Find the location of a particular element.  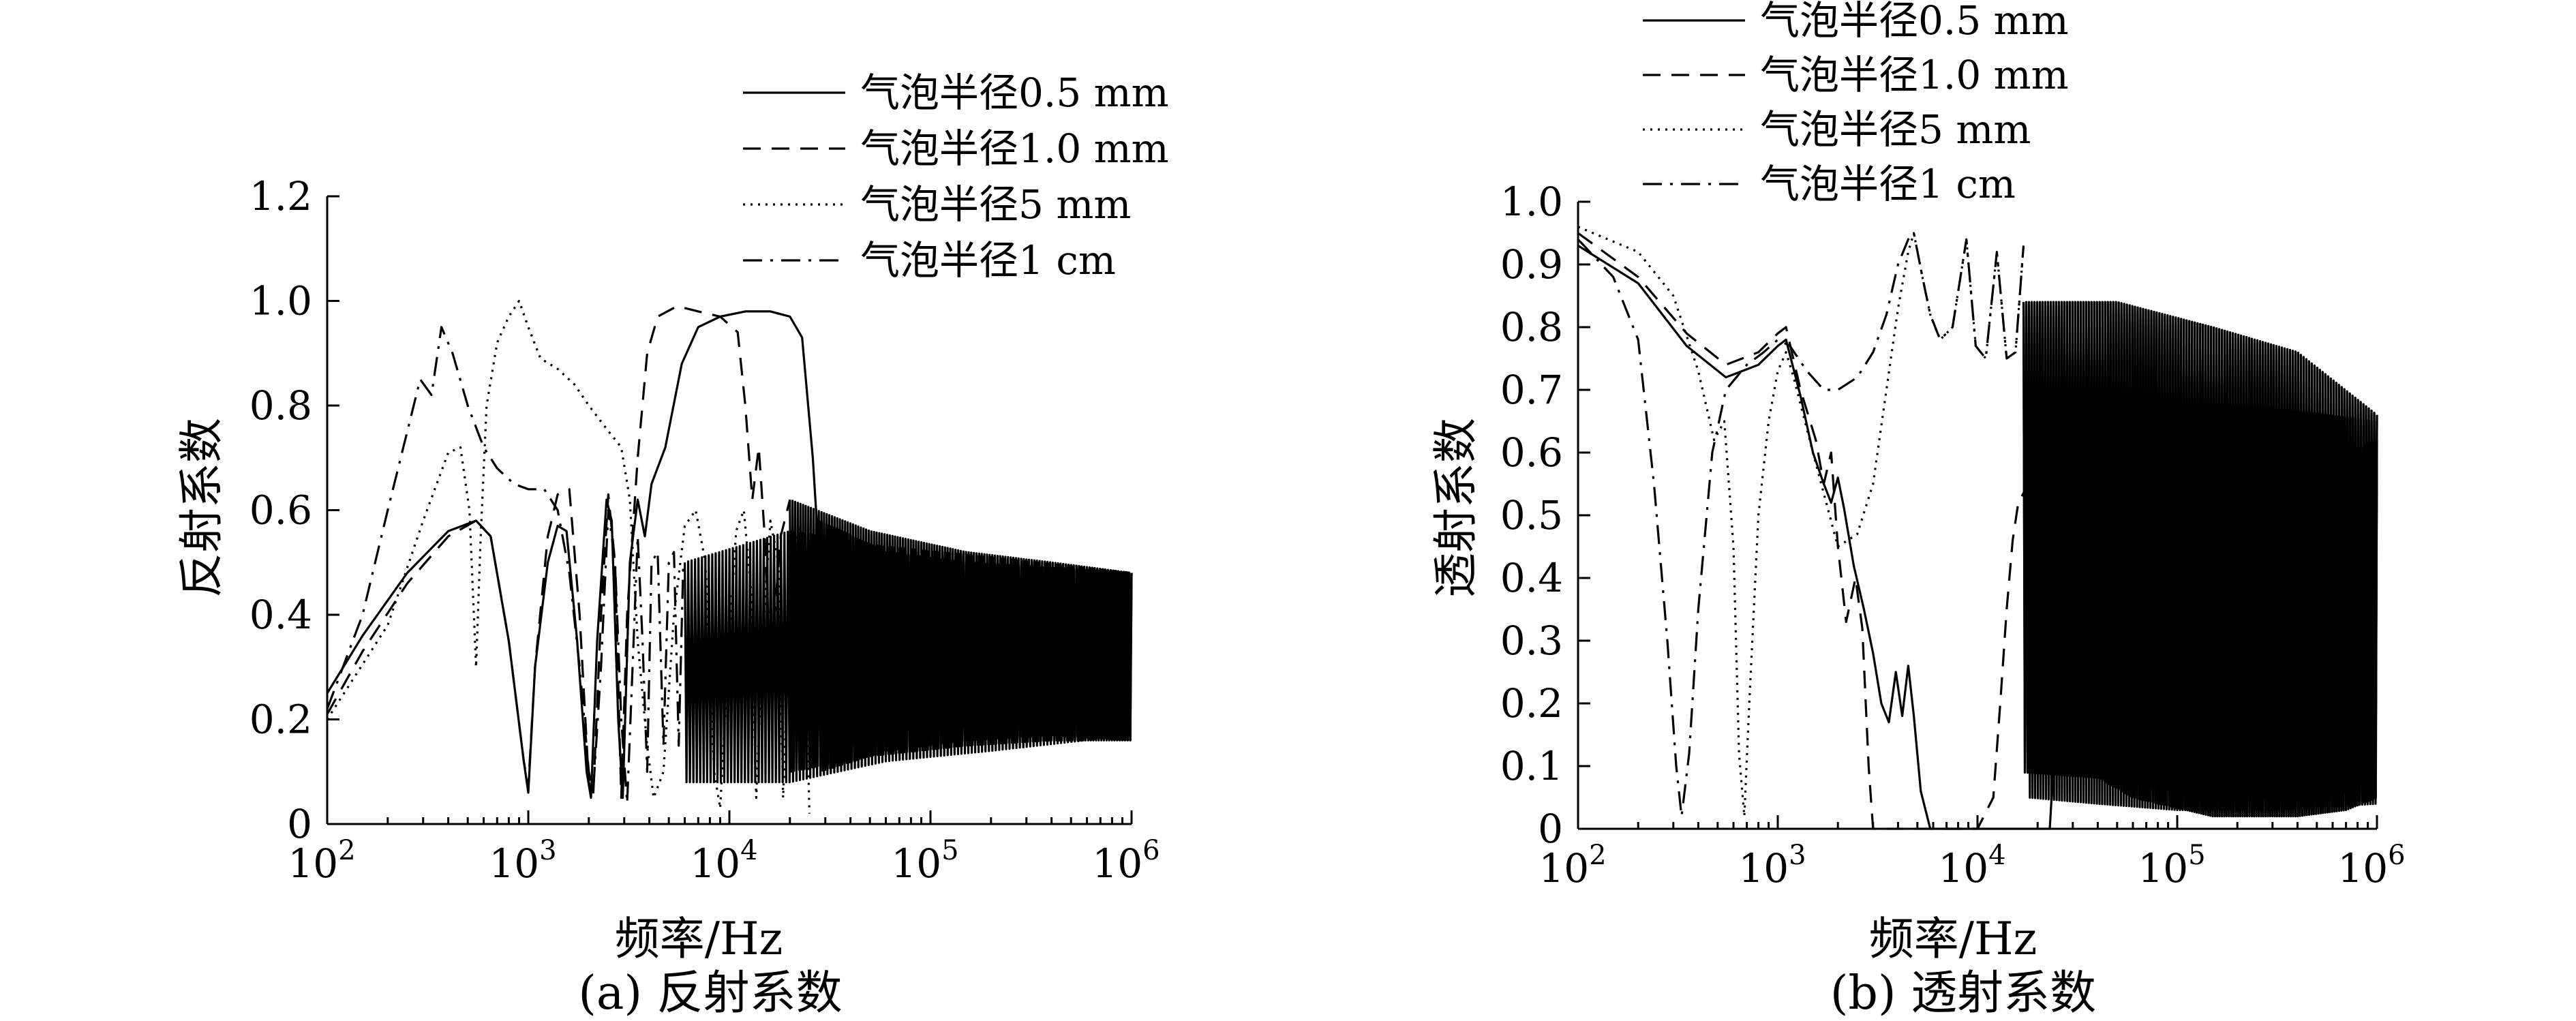

panel-a-xlabel: 频率/Hz is located at coordinates (699, 939).